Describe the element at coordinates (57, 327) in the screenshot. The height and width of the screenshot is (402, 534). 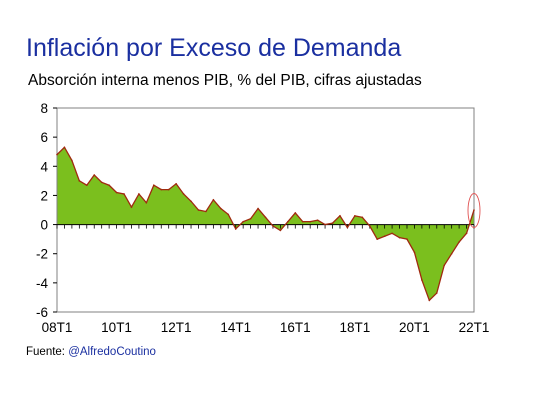
I see `x-tick-label: 08T1` at that location.